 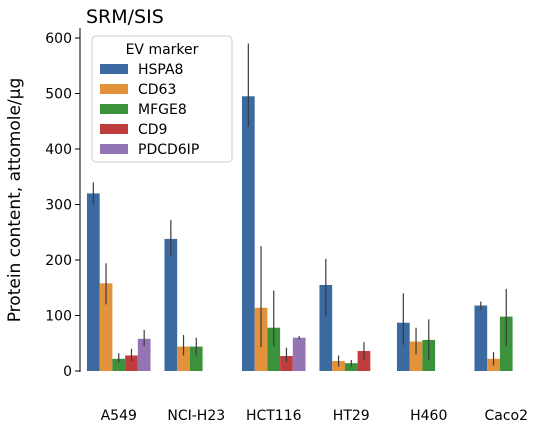 What do you see at coordinates (416, 356) in the screenshot?
I see `bar-cd63-h460` at bounding box center [416, 356].